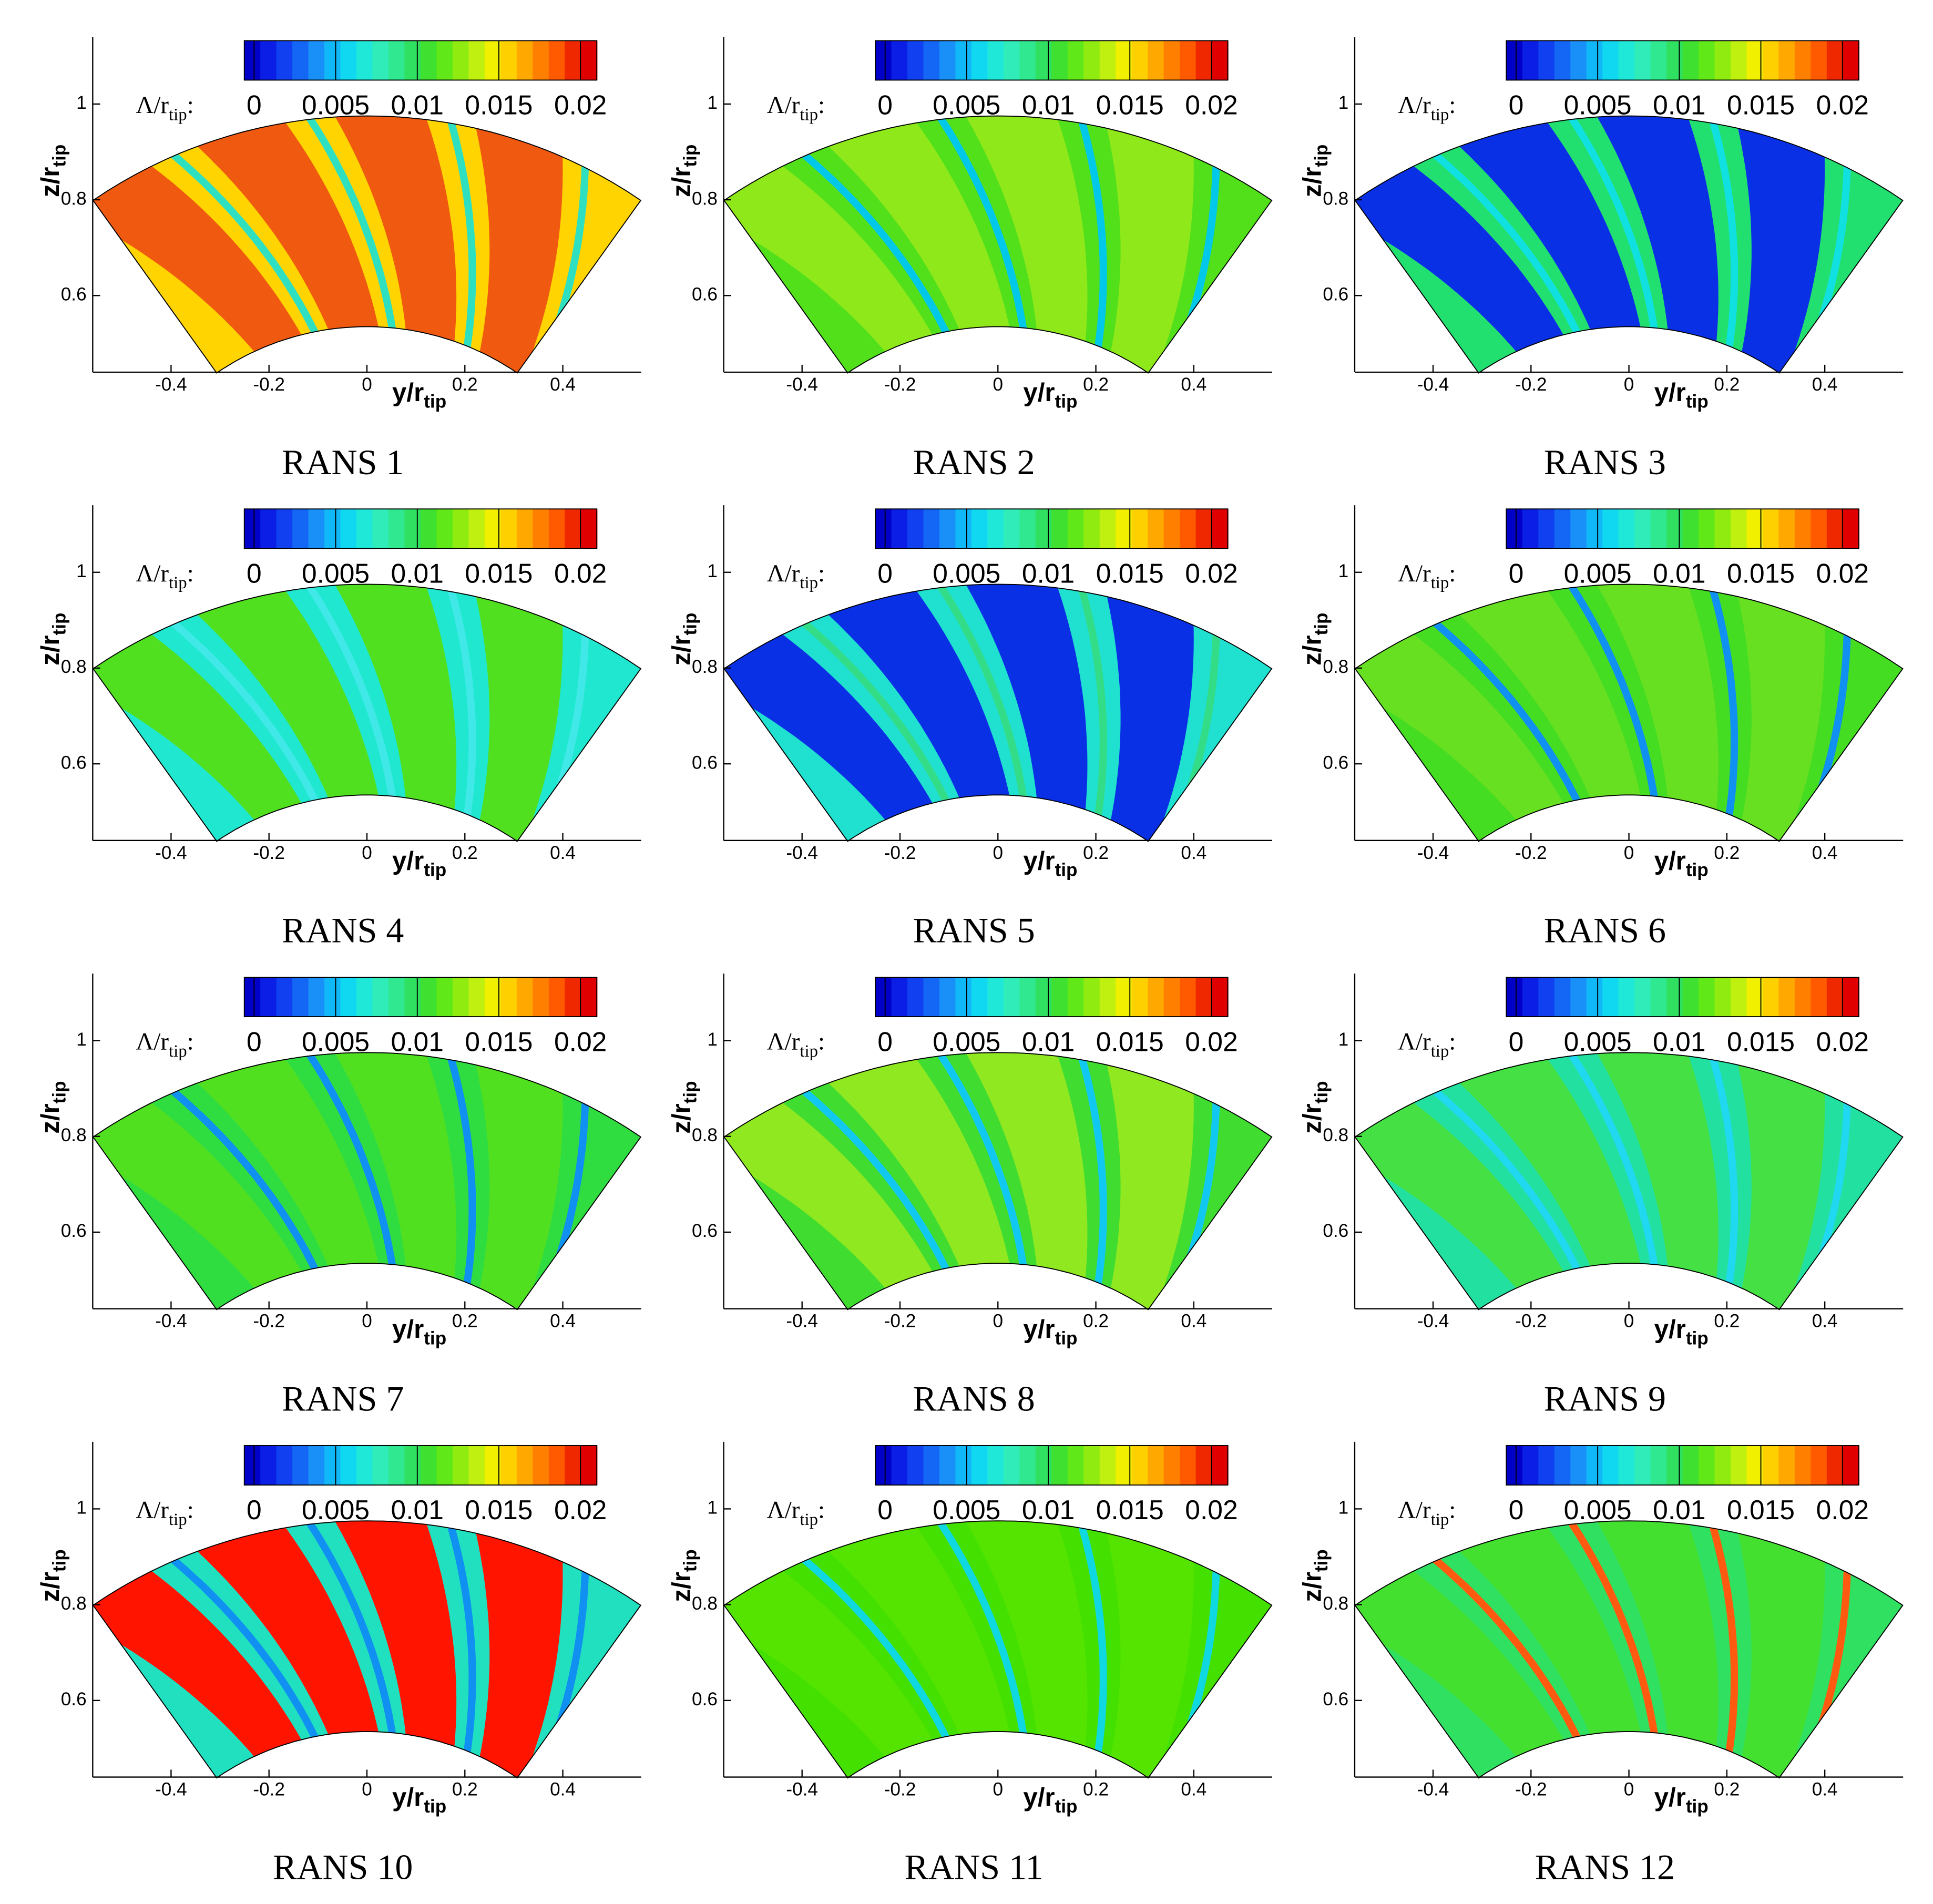  Describe the element at coordinates (1605, 930) in the screenshot. I see `panel-caption: RANS 6` at that location.